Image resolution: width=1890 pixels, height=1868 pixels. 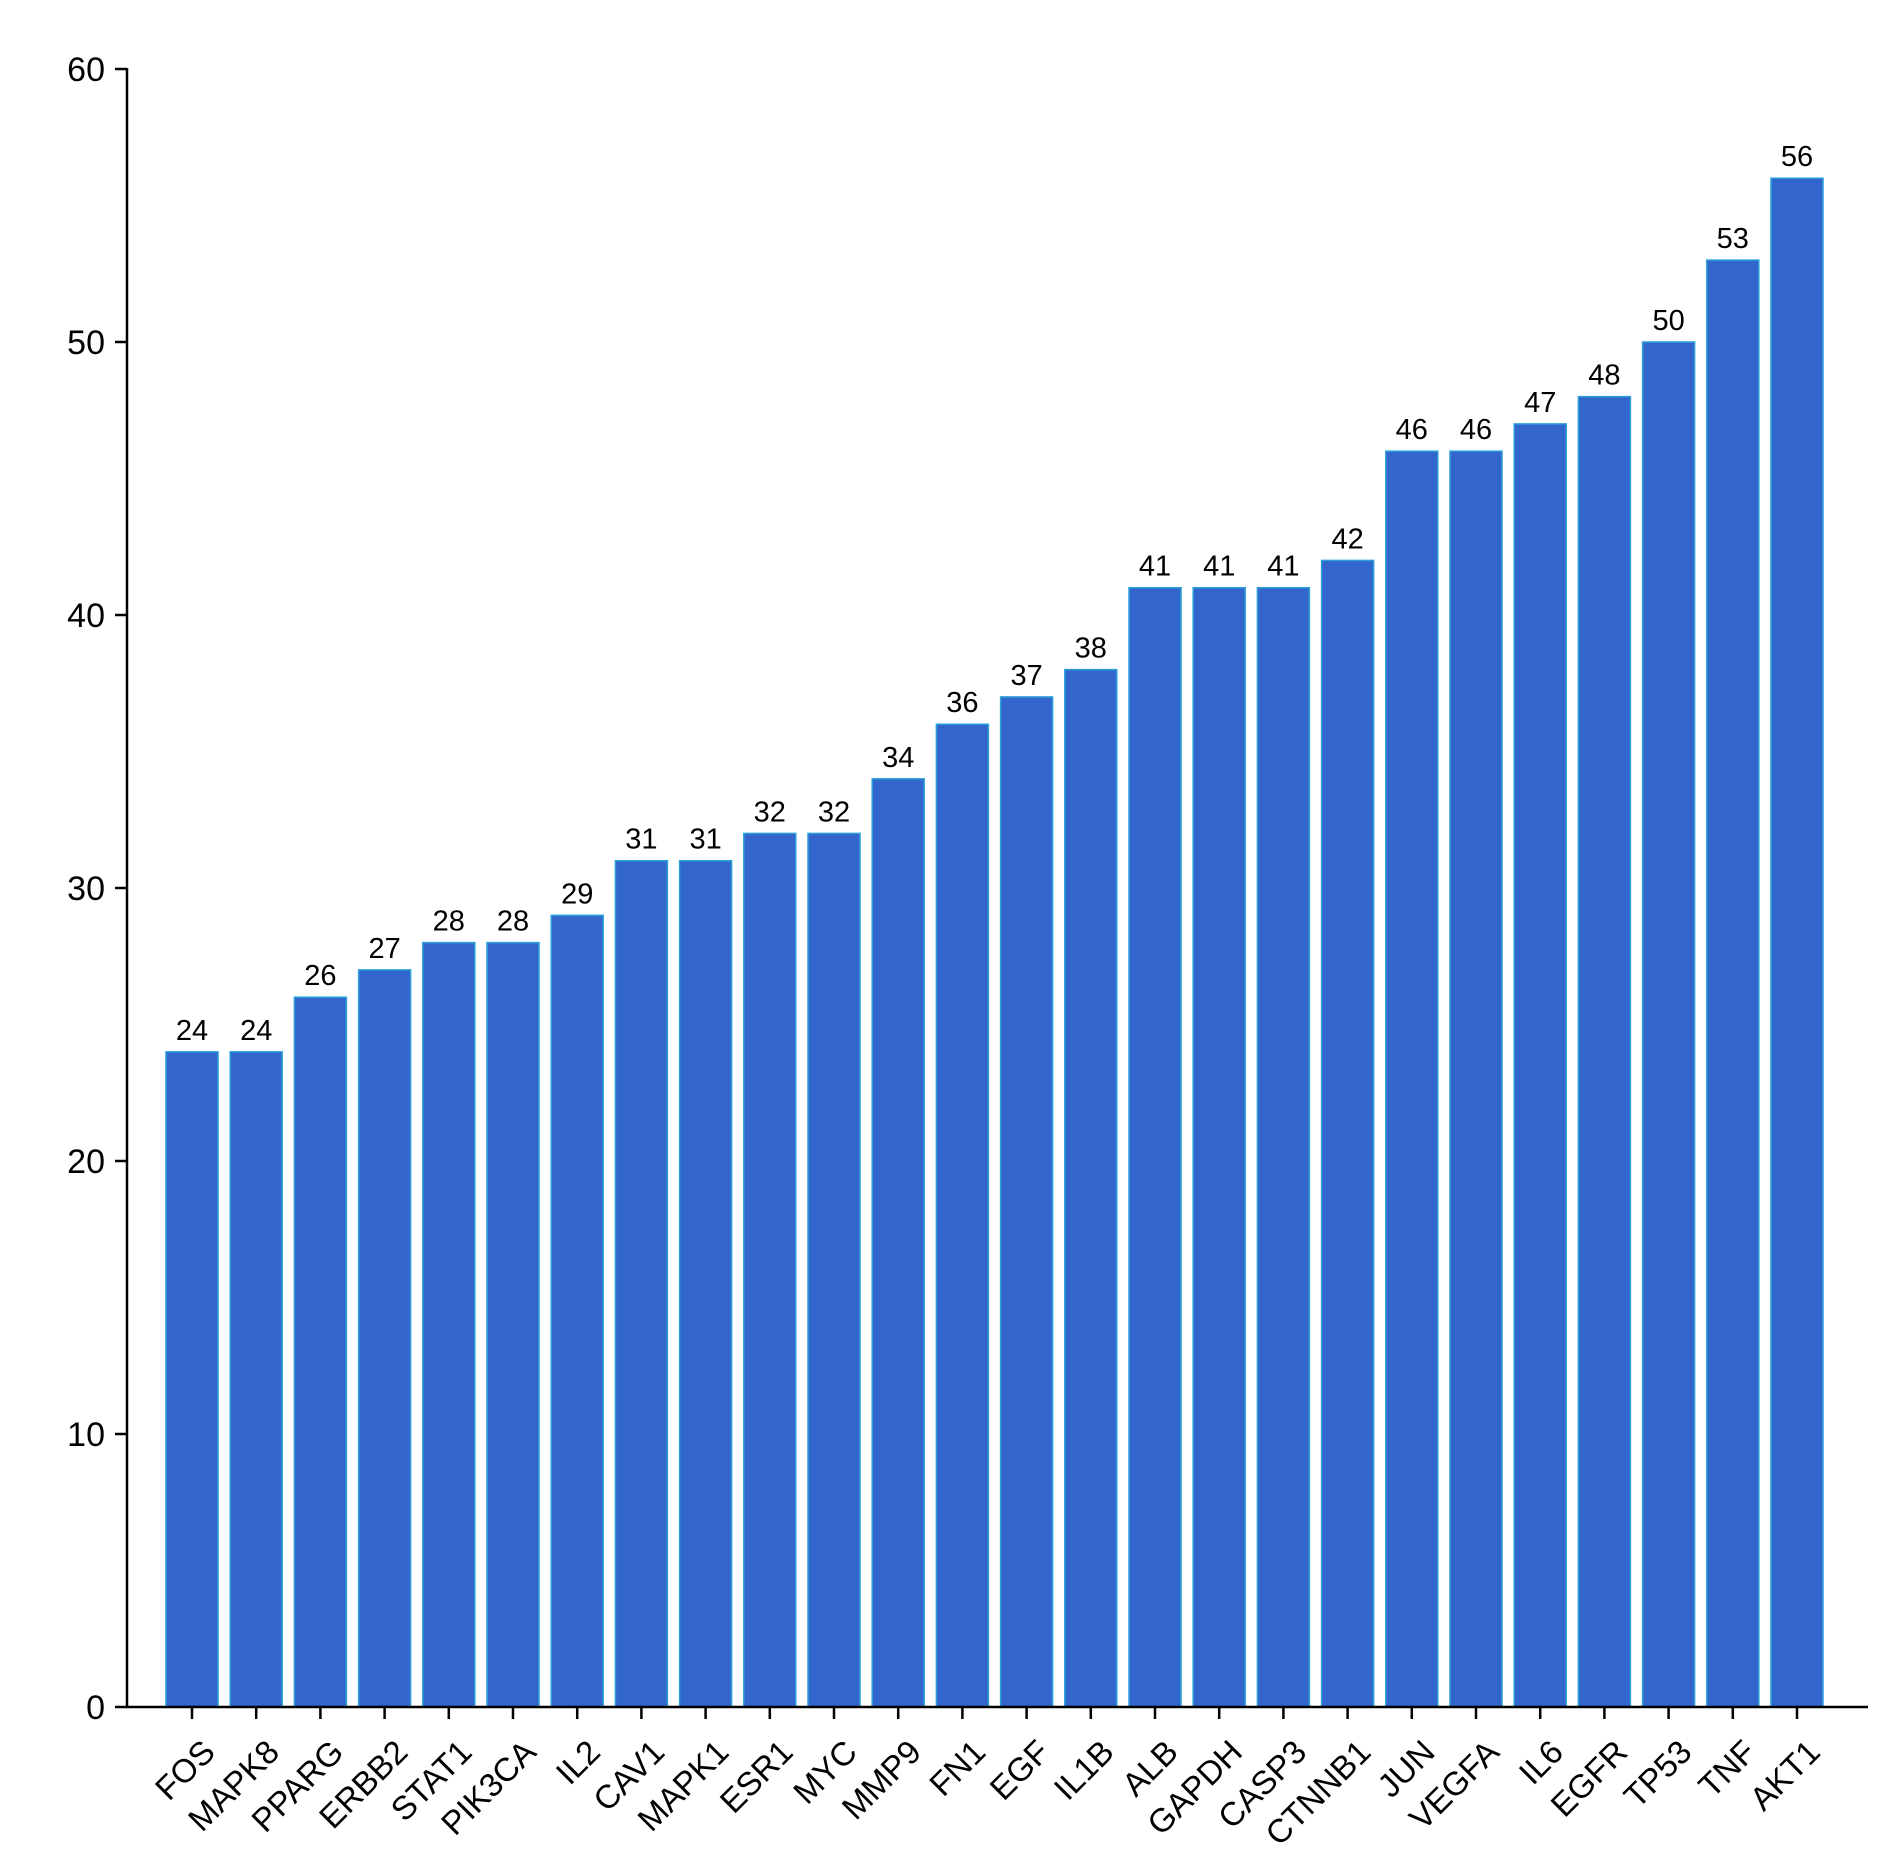 What do you see at coordinates (1019, 1770) in the screenshot?
I see `x-tick-label-egf: EGF` at bounding box center [1019, 1770].